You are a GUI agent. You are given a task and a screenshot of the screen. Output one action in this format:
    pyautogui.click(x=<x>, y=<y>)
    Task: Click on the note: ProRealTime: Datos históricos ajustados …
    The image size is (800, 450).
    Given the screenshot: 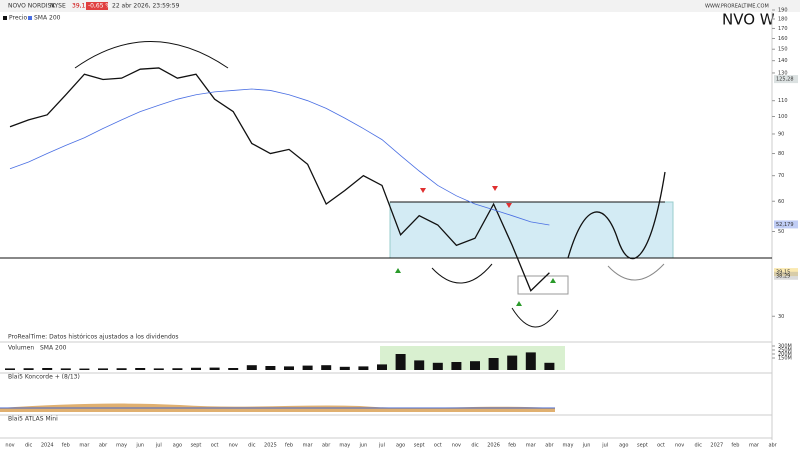 What is the action you would take?
    pyautogui.click(x=93, y=337)
    